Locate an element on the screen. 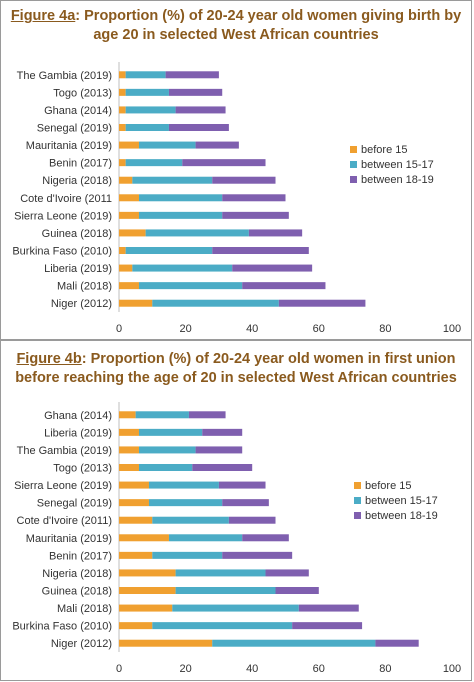 The width and height of the screenshot is (474, 682). category-label: Cote d'Ivoire (2011 is located at coordinates (66, 199).